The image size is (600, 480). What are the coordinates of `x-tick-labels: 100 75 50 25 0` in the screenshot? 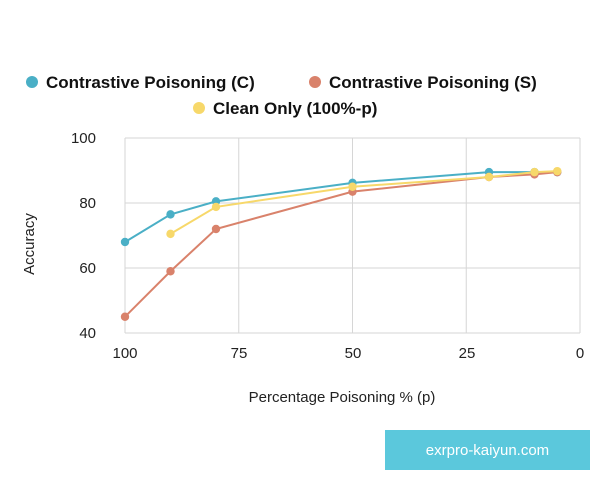 It's located at (348, 353).